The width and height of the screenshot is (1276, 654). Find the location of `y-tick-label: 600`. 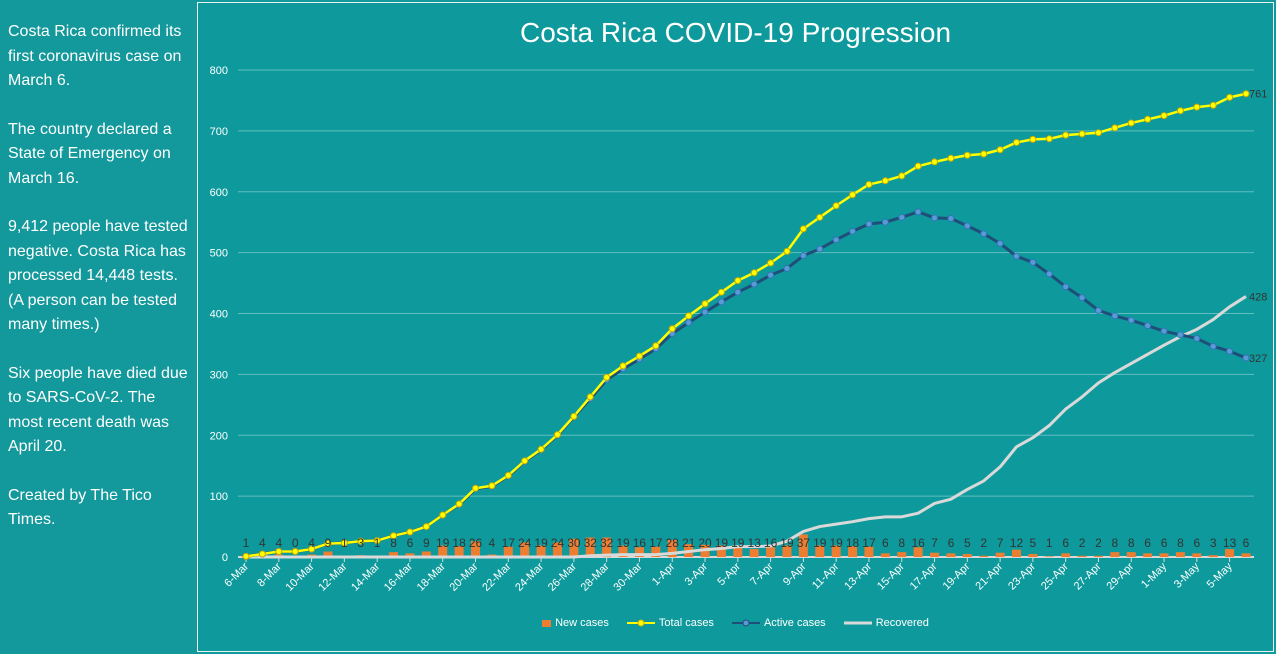

y-tick-label: 600 is located at coordinates (219, 193).